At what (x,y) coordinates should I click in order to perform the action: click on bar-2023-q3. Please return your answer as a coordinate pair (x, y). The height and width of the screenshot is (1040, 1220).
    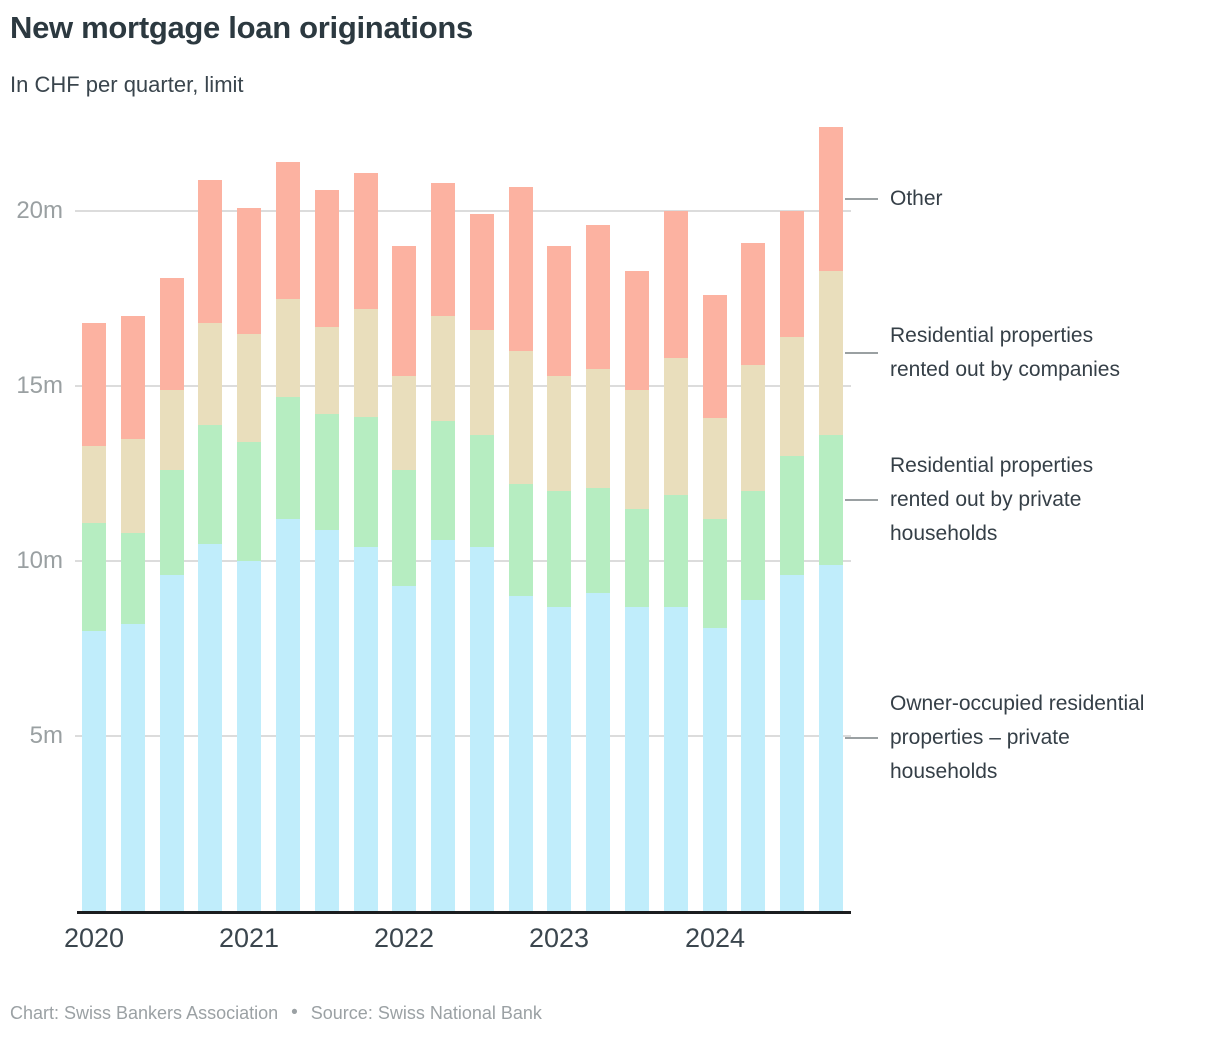
    Looking at the image, I should click on (637, 591).